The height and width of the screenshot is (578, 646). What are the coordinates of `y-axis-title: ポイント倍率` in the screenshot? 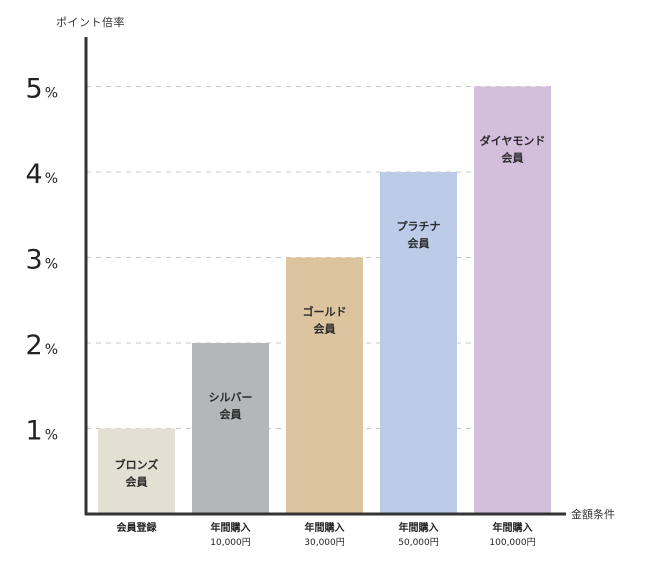 It's located at (90, 22).